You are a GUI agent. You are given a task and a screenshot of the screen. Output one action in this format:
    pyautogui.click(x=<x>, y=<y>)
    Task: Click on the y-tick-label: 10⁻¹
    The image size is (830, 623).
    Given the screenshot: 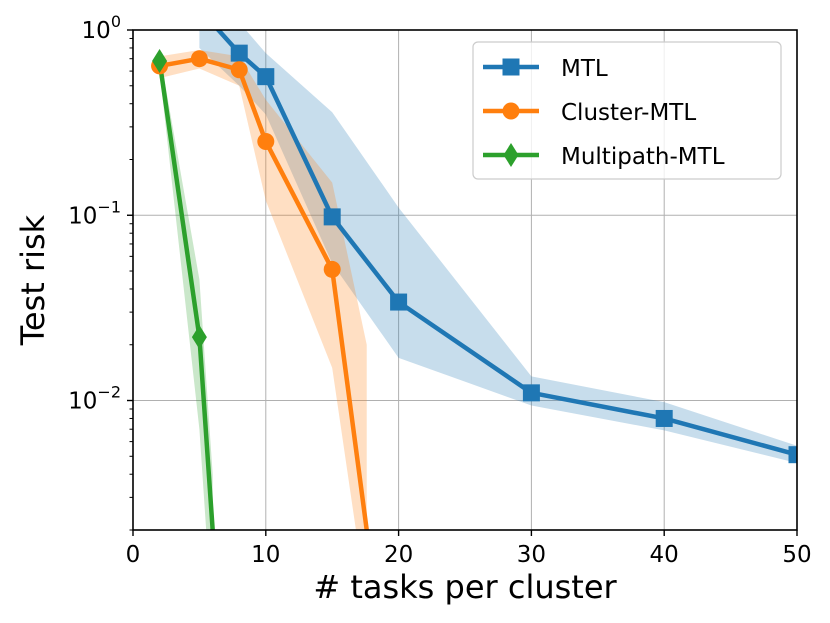 What is the action you would take?
    pyautogui.click(x=94, y=213)
    